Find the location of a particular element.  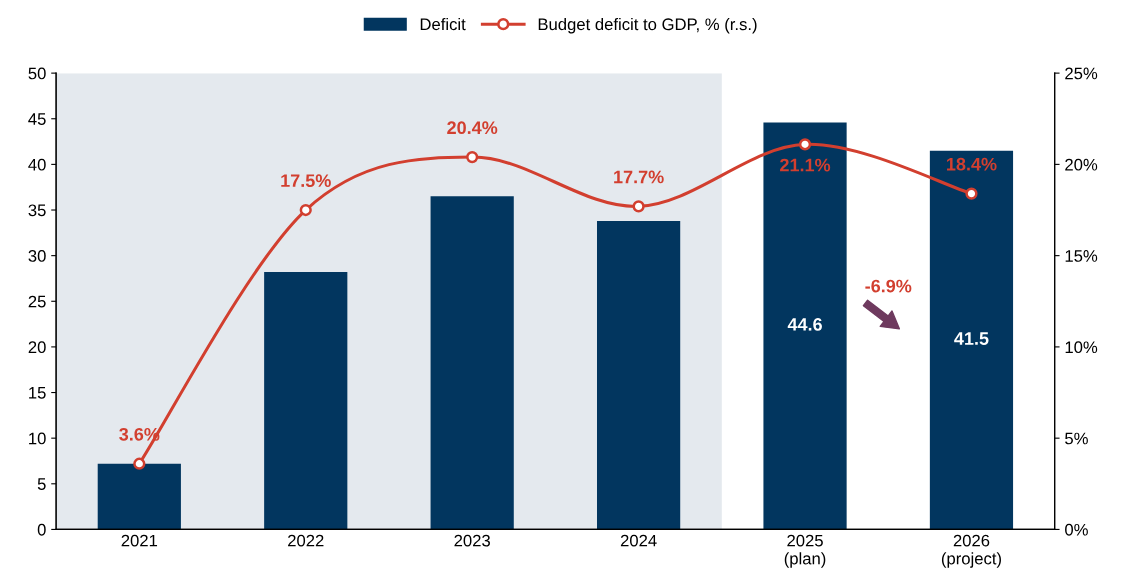

y2-tick-label: 0% is located at coordinates (1076, 529).